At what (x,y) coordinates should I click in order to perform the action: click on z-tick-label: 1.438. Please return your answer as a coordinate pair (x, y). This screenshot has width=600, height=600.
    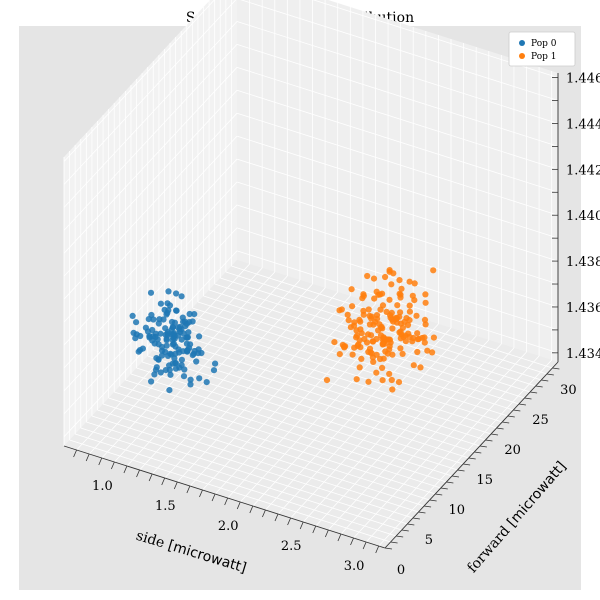
    Looking at the image, I should click on (583, 262).